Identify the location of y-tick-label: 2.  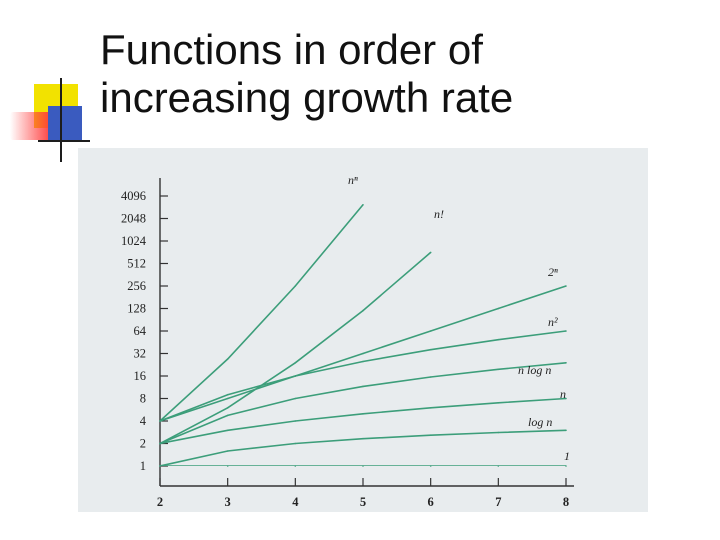
(143, 444).